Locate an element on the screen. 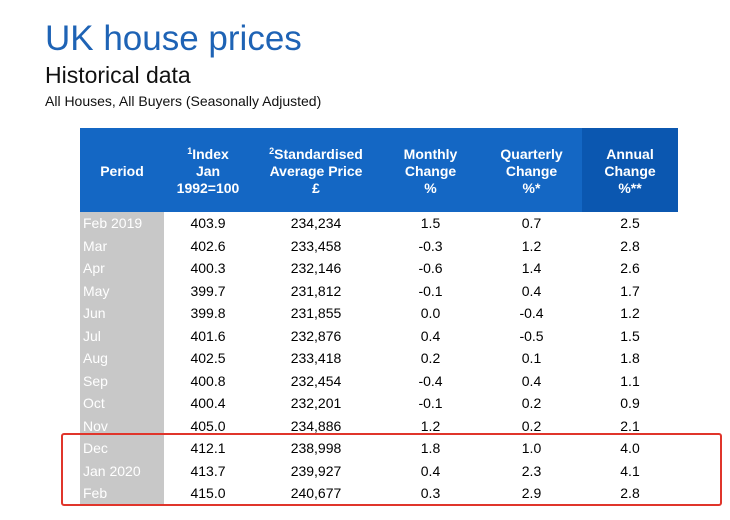  cell-quarterly: -0.4 is located at coordinates (531, 313).